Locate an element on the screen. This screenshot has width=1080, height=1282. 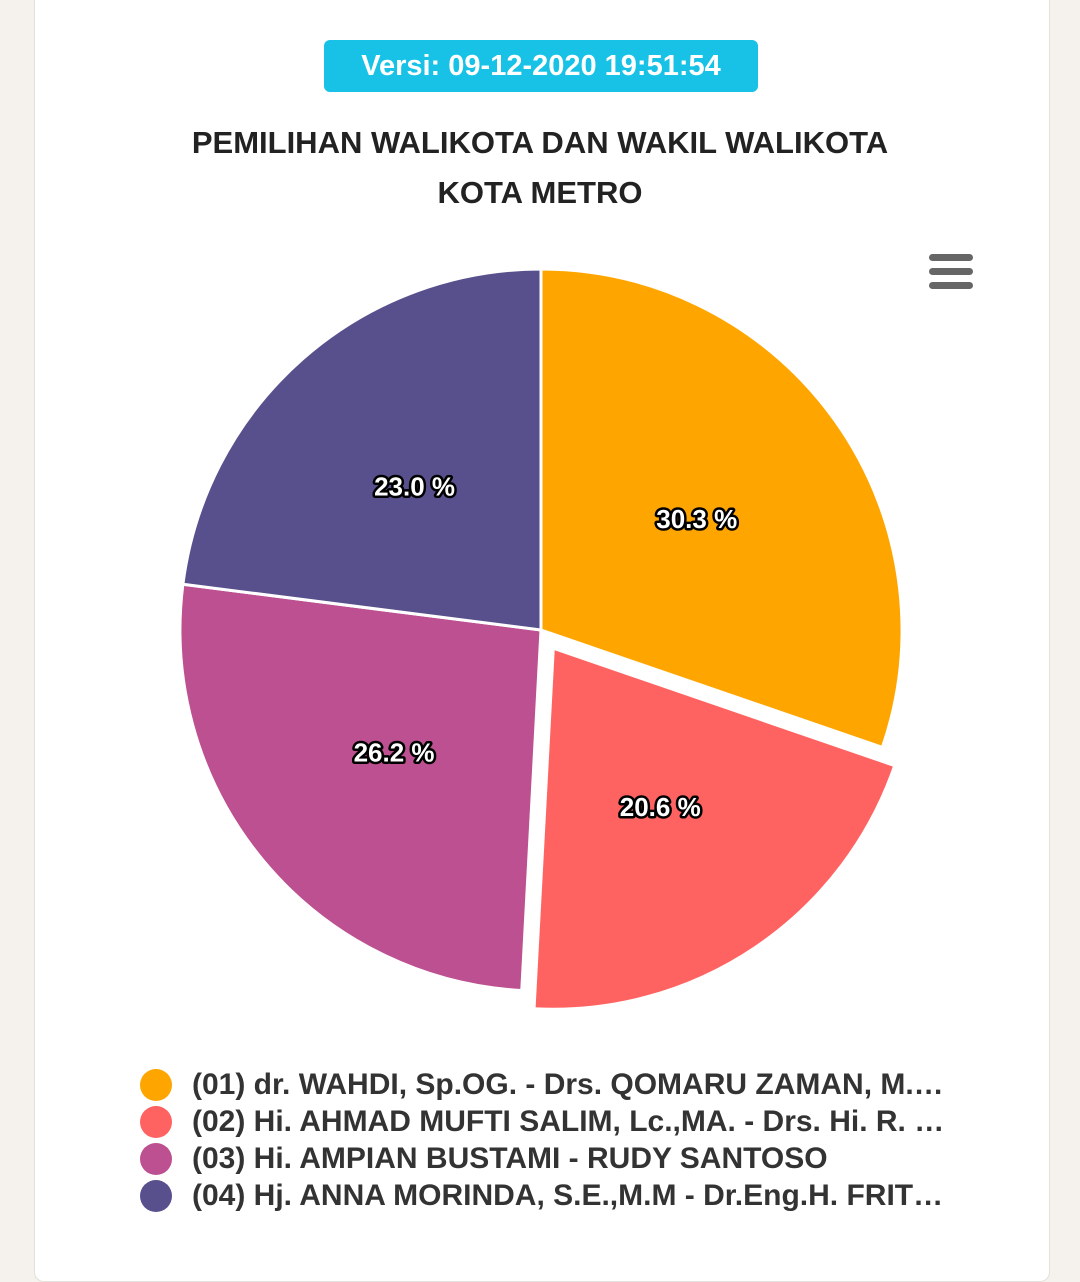
pie-data-label-4: 23.0 % is located at coordinates (414, 486).